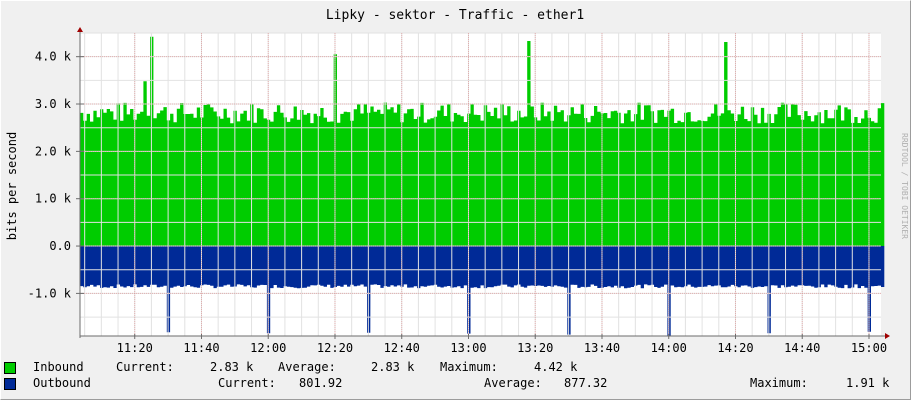 This screenshot has height=400, width=911. I want to click on chart-title: Lipky - sektor - Traffic - ether1, so click(455, 15).